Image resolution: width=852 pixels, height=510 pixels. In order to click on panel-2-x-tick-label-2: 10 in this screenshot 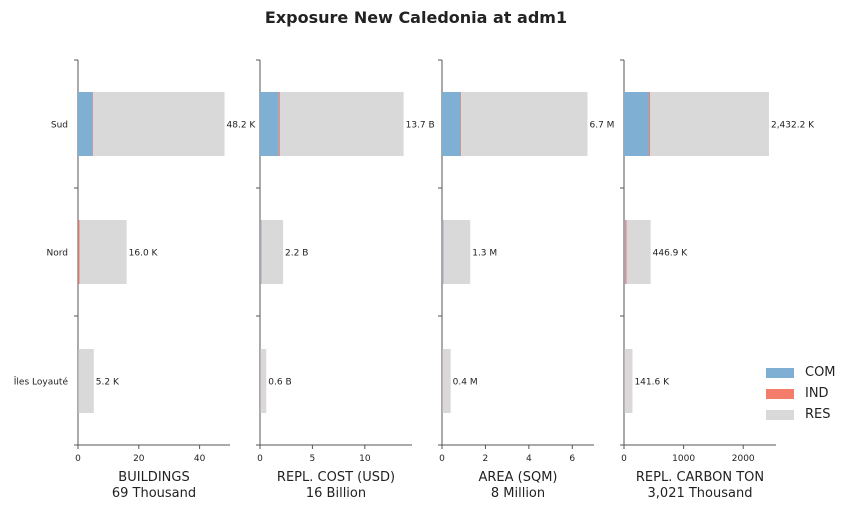, I will do `click(365, 459)`.